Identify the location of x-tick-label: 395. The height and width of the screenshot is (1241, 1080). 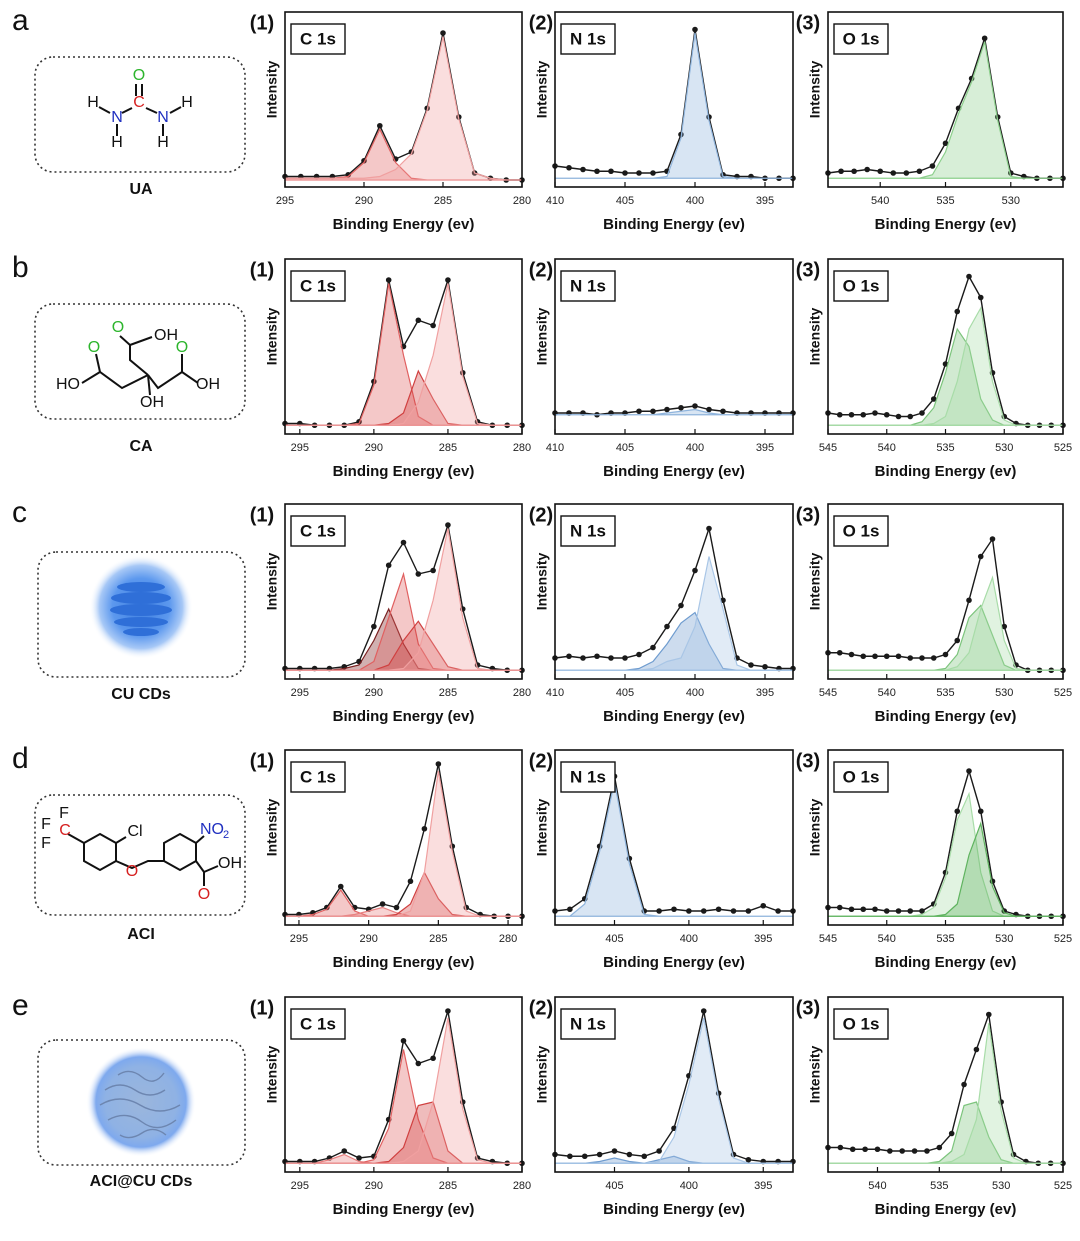
(763, 939).